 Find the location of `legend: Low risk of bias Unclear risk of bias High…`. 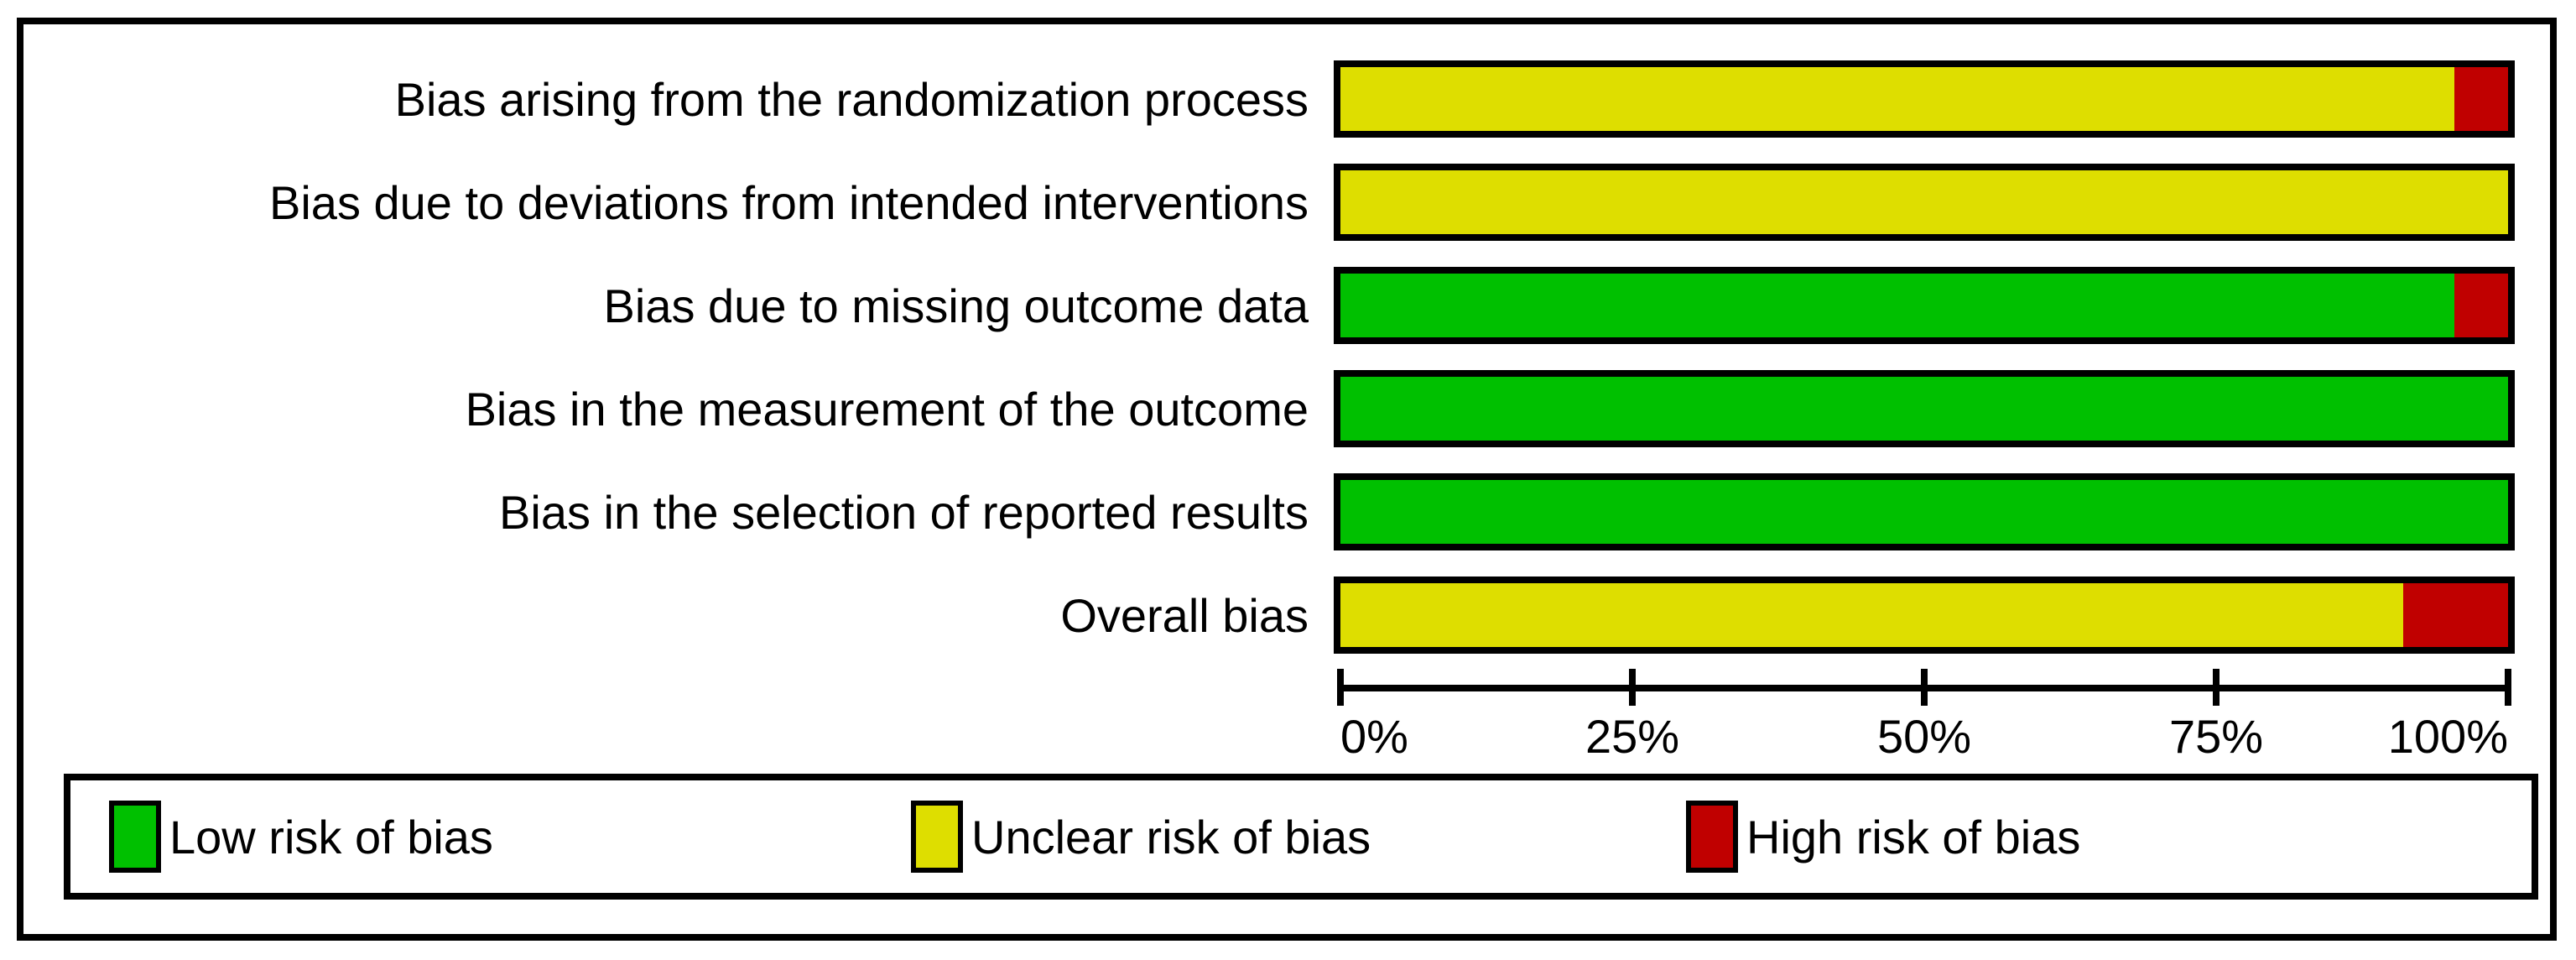

legend: Low risk of bias Unclear risk of bias High… is located at coordinates (1301, 837).